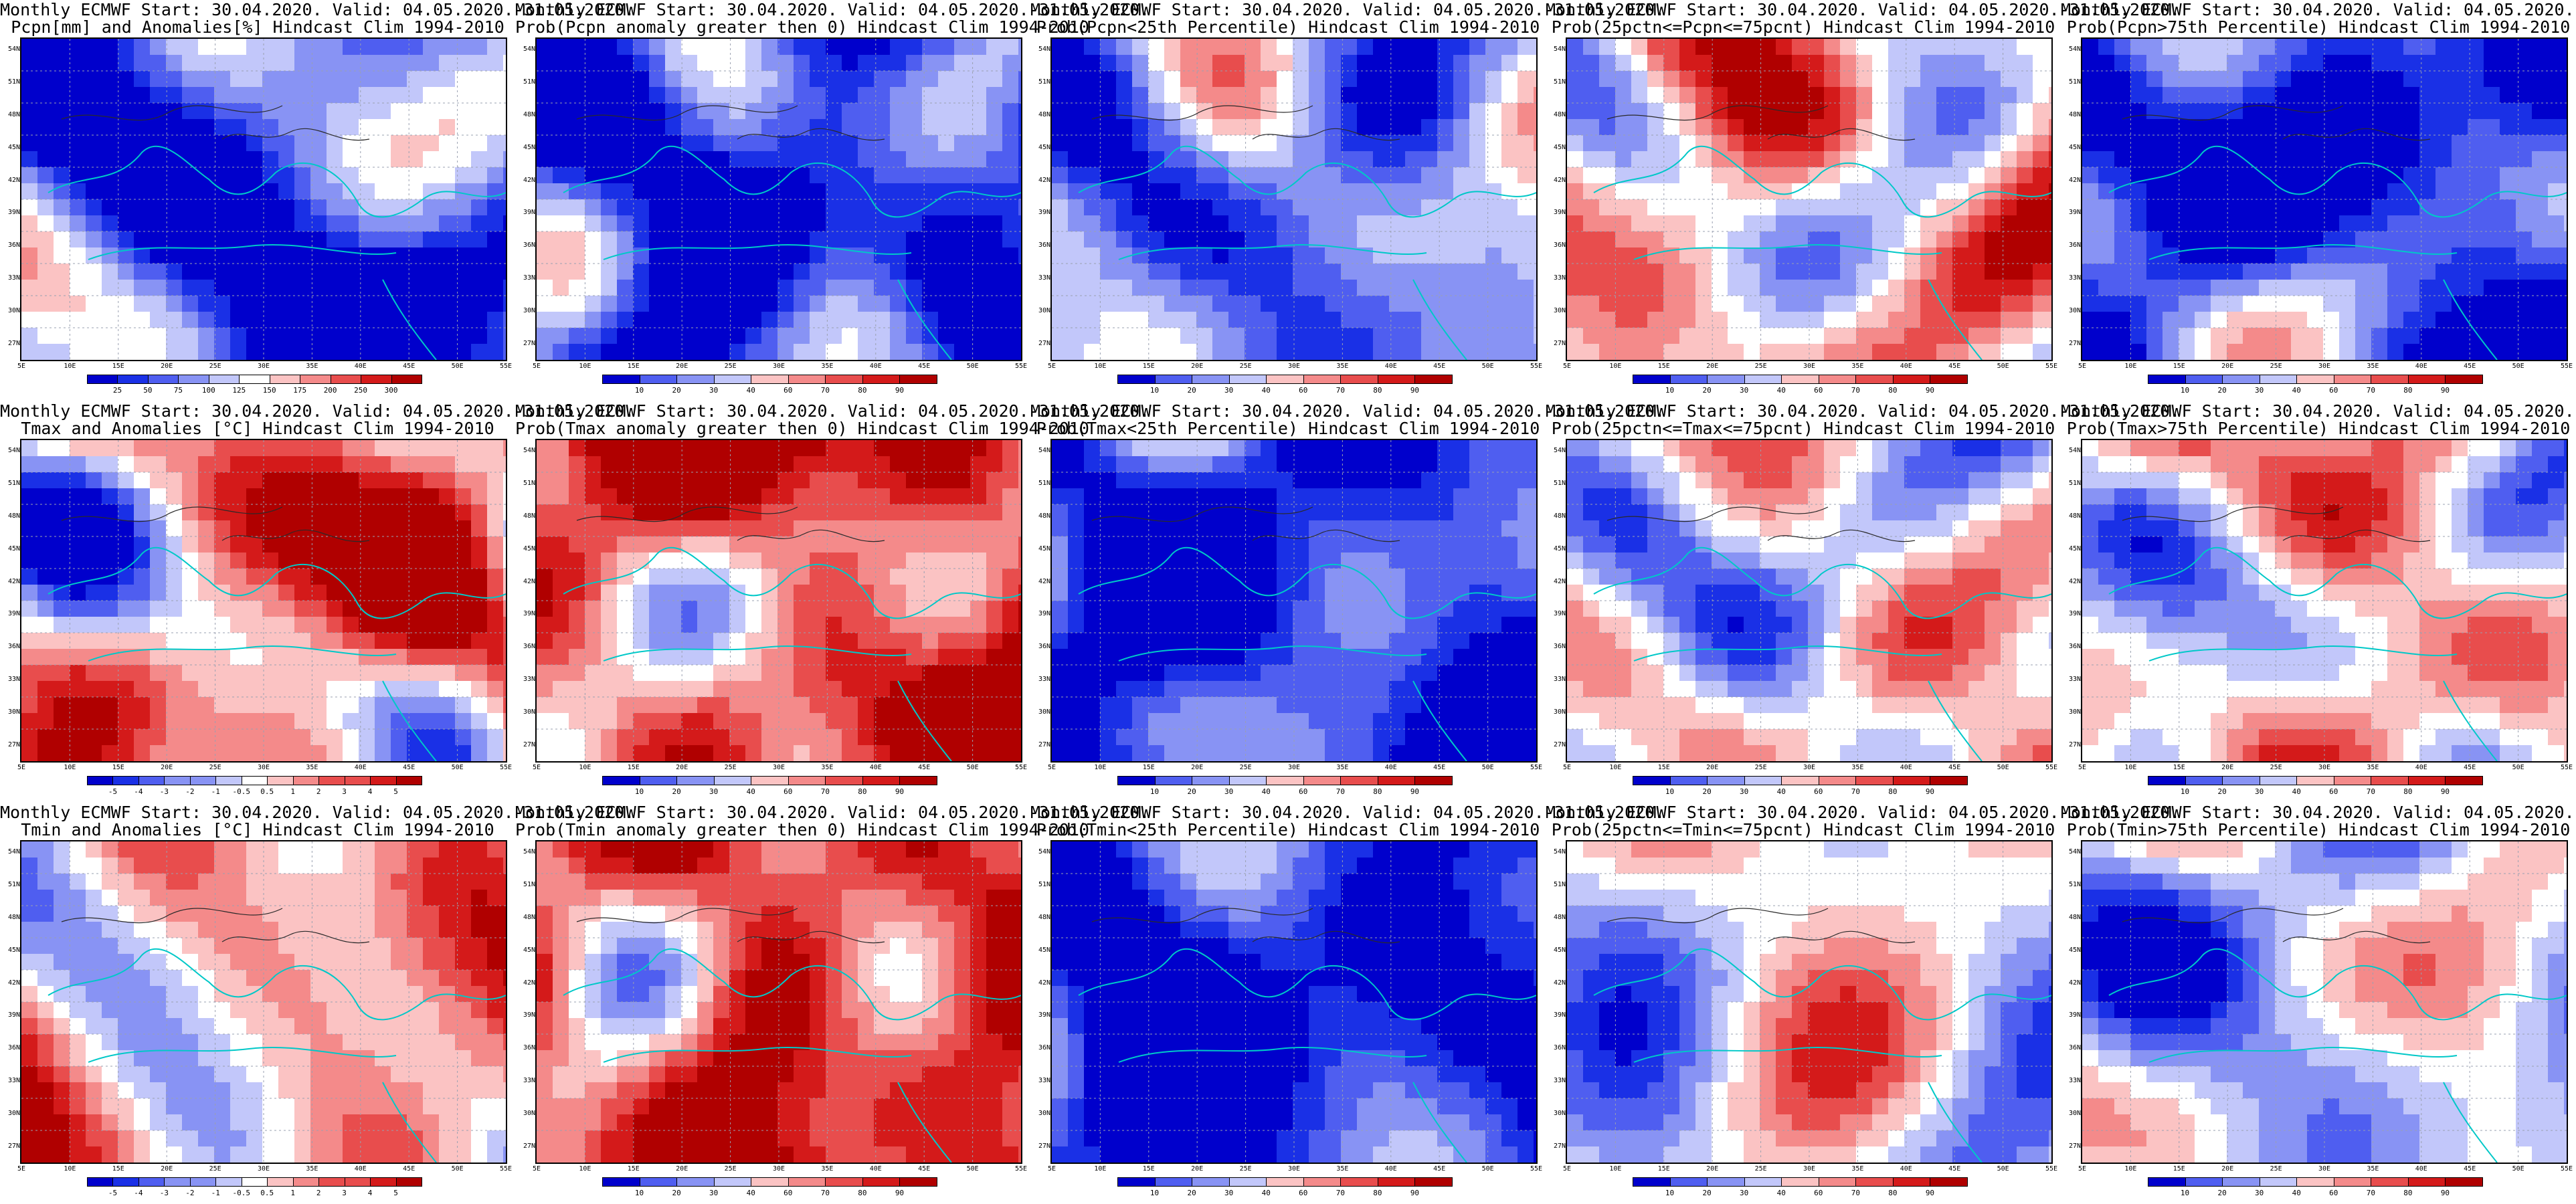  What do you see at coordinates (13, 1114) in the screenshot?
I see `lat-tick-label: 30N` at bounding box center [13, 1114].